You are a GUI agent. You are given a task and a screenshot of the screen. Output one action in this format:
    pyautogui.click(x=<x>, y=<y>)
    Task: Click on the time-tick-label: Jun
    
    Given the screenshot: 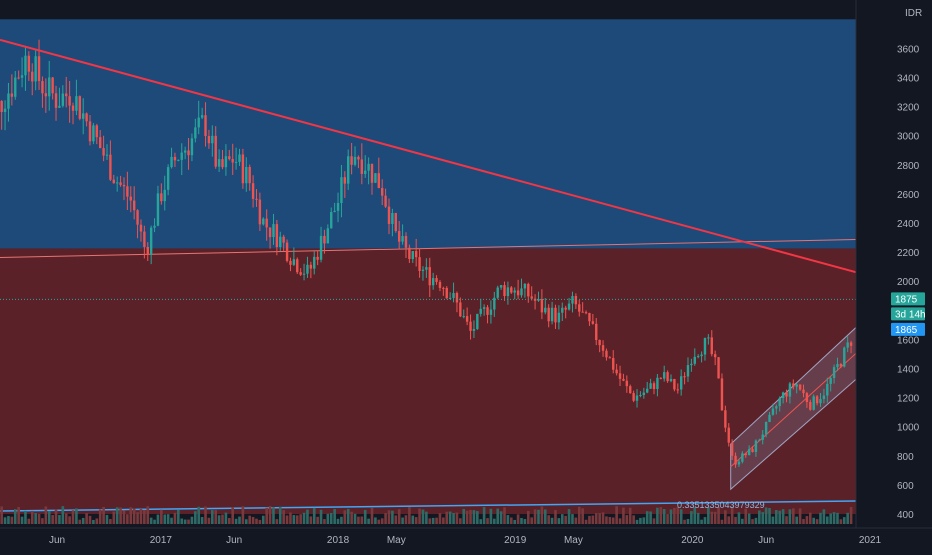 What is the action you would take?
    pyautogui.click(x=766, y=540)
    